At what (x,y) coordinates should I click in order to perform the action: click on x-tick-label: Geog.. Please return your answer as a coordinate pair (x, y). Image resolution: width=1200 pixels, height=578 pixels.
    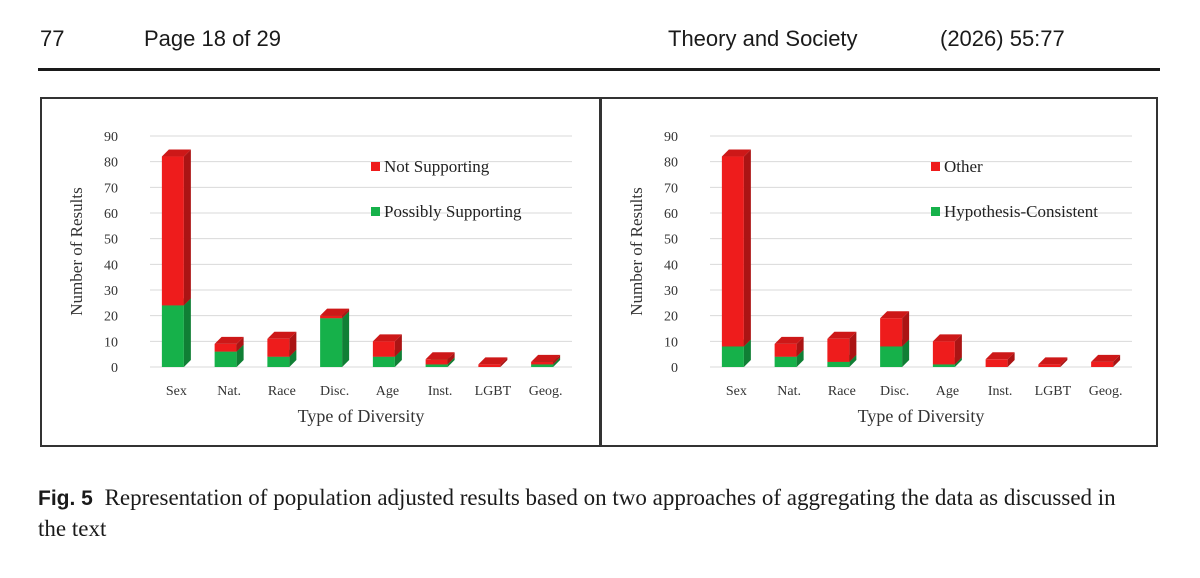
    Looking at the image, I should click on (546, 391).